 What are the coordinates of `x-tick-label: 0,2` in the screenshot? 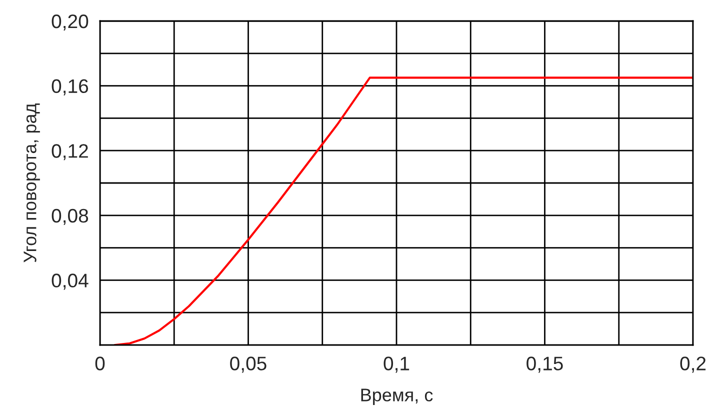 It's located at (693, 364).